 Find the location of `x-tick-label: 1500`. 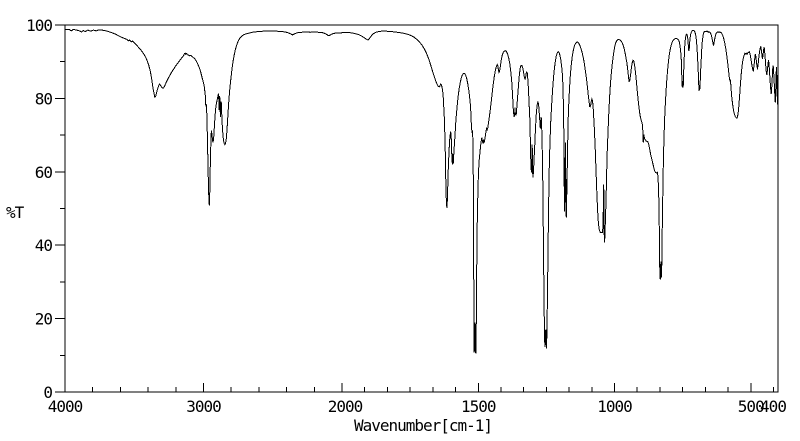

x-tick-label: 1500 is located at coordinates (478, 406).